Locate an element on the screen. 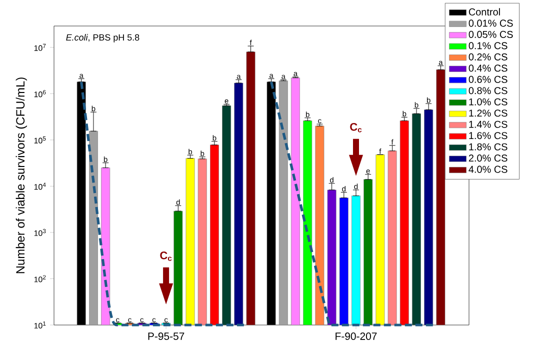  x-tick-label: F-90-207 is located at coordinates (356, 336).